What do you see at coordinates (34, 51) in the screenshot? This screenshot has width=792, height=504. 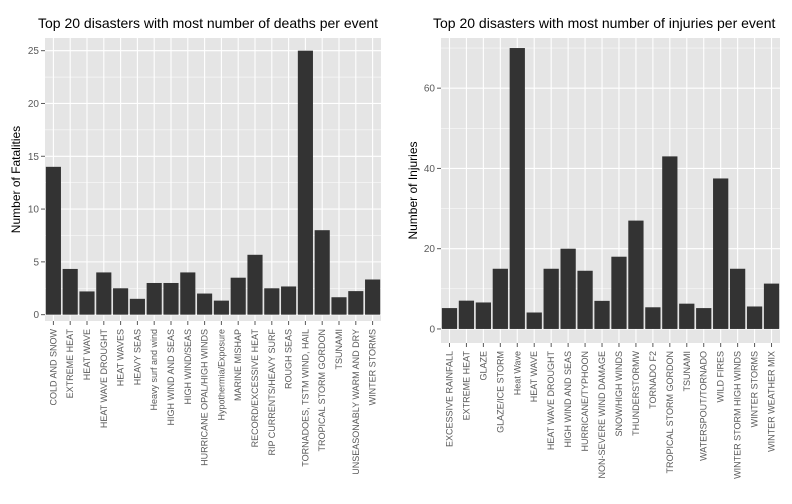 I see `y-tick-label: 25` at bounding box center [34, 51].